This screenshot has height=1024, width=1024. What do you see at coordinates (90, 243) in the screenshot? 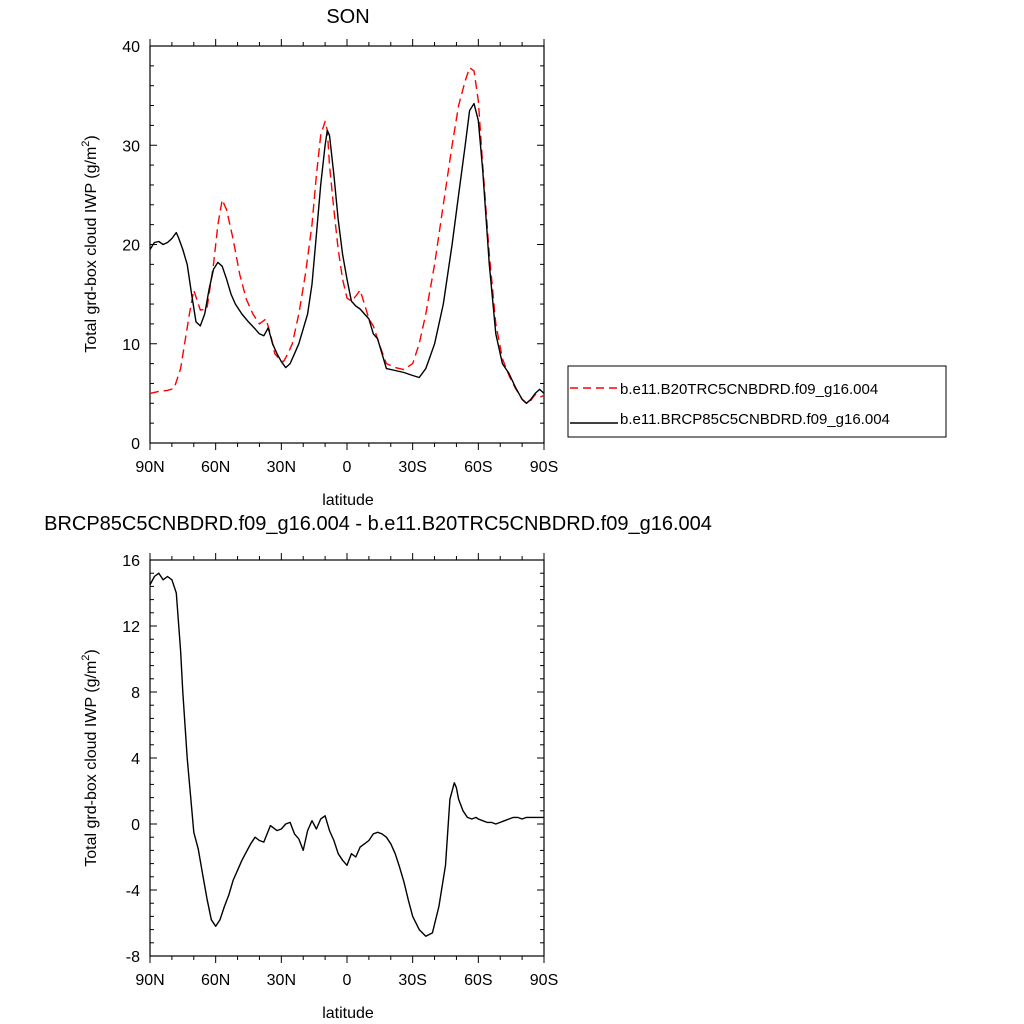
I see `top-y-axis-label: Total grd-box cloud IWP (g/m2)` at bounding box center [90, 243].